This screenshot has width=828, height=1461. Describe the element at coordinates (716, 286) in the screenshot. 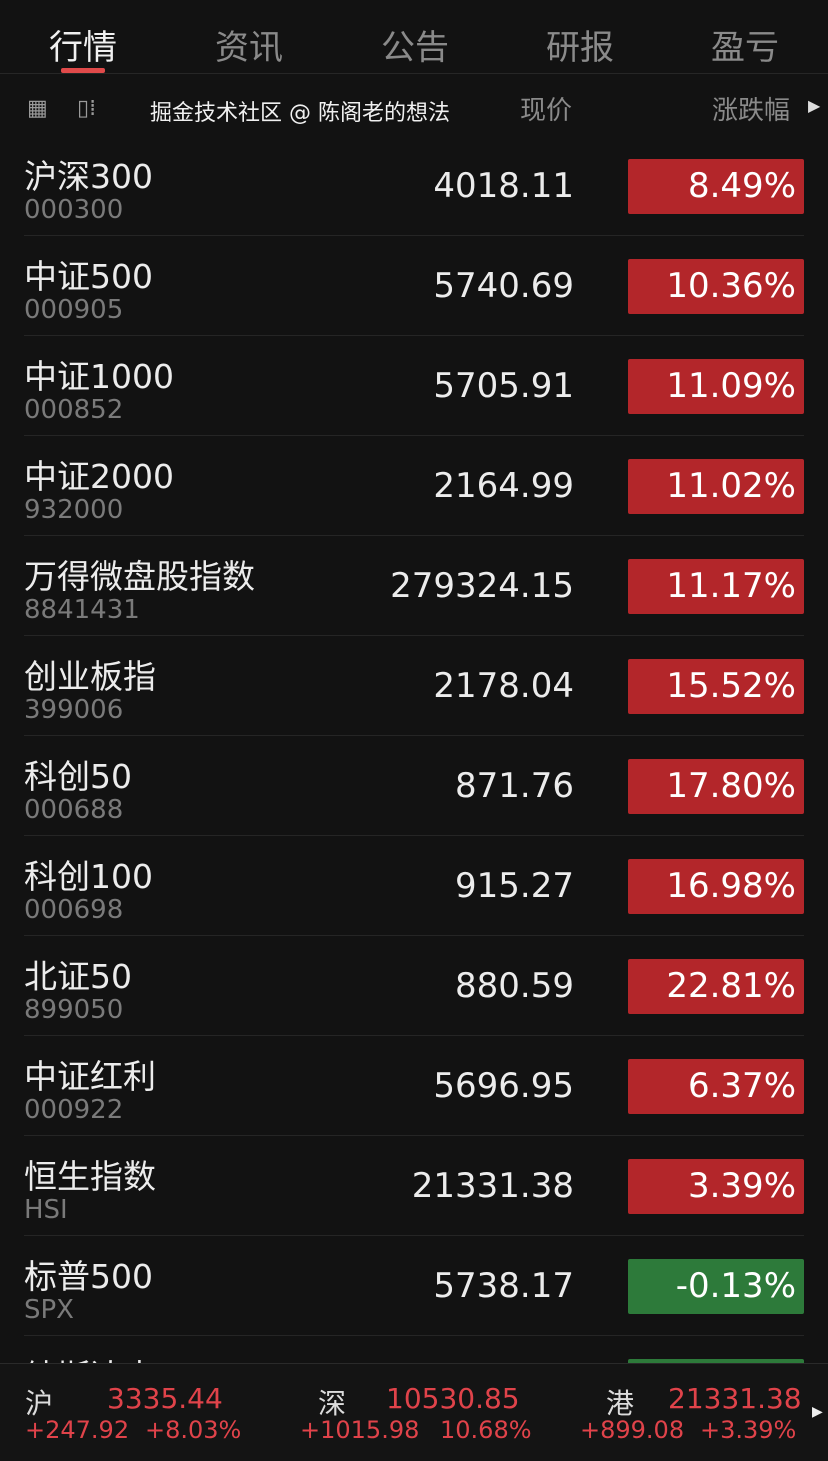

I see `change-badge: 10.36%` at that location.